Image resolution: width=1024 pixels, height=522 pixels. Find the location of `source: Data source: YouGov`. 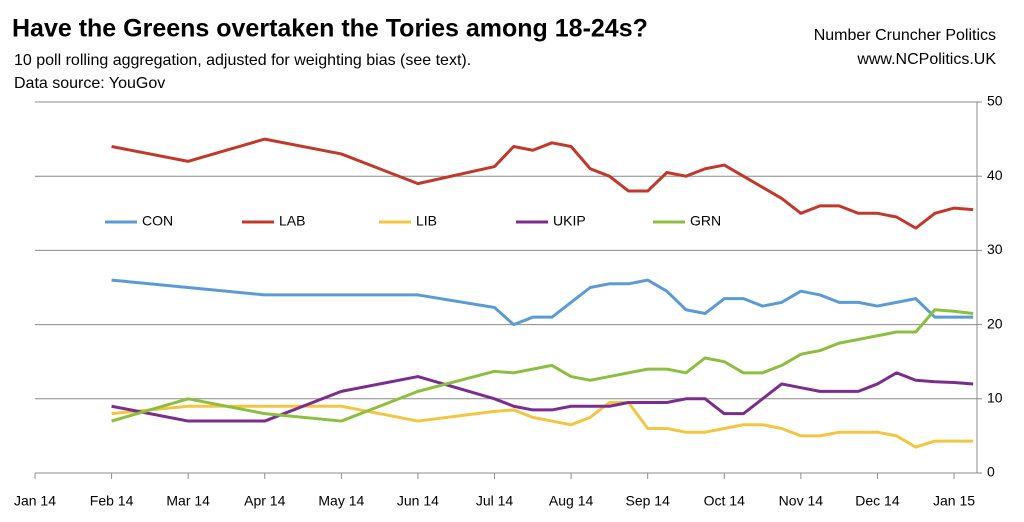

source: Data source: YouGov is located at coordinates (89, 83).